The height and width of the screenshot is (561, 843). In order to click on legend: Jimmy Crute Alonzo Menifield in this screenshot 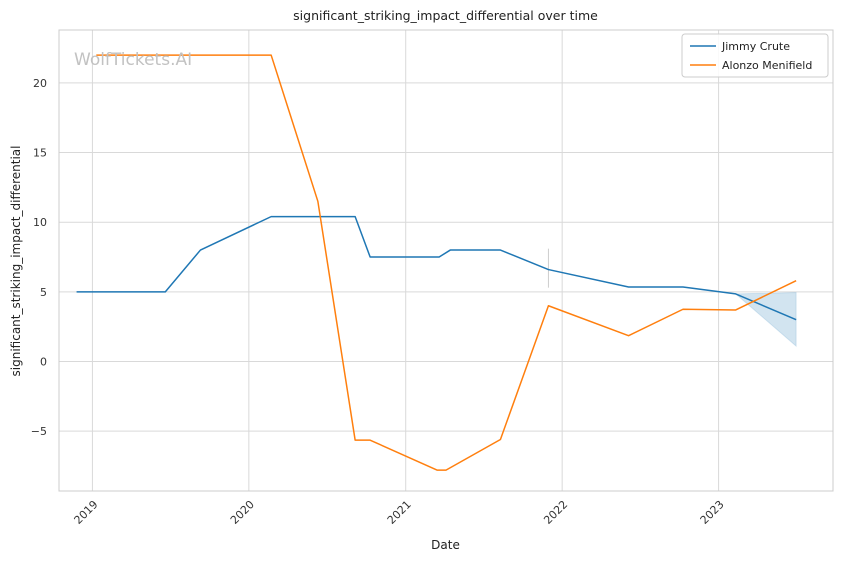, I will do `click(755, 55)`.